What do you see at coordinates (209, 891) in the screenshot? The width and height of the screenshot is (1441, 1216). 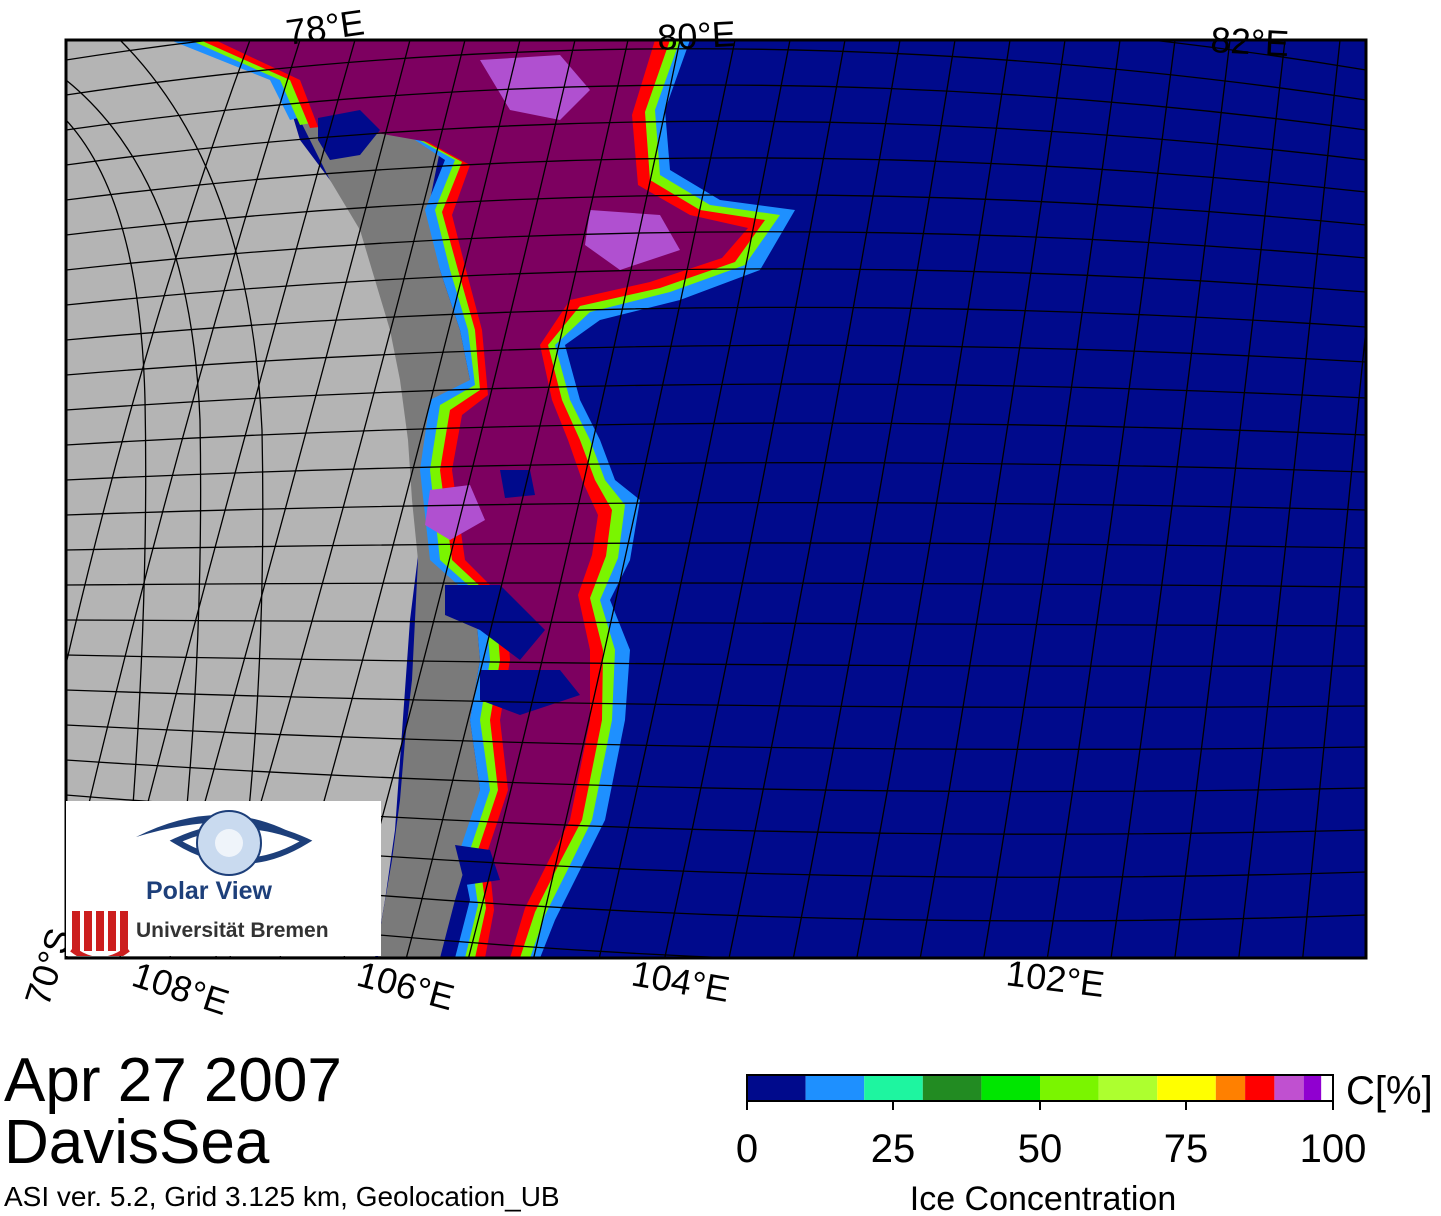 I see `logo-polar-view-text: Polar View` at bounding box center [209, 891].